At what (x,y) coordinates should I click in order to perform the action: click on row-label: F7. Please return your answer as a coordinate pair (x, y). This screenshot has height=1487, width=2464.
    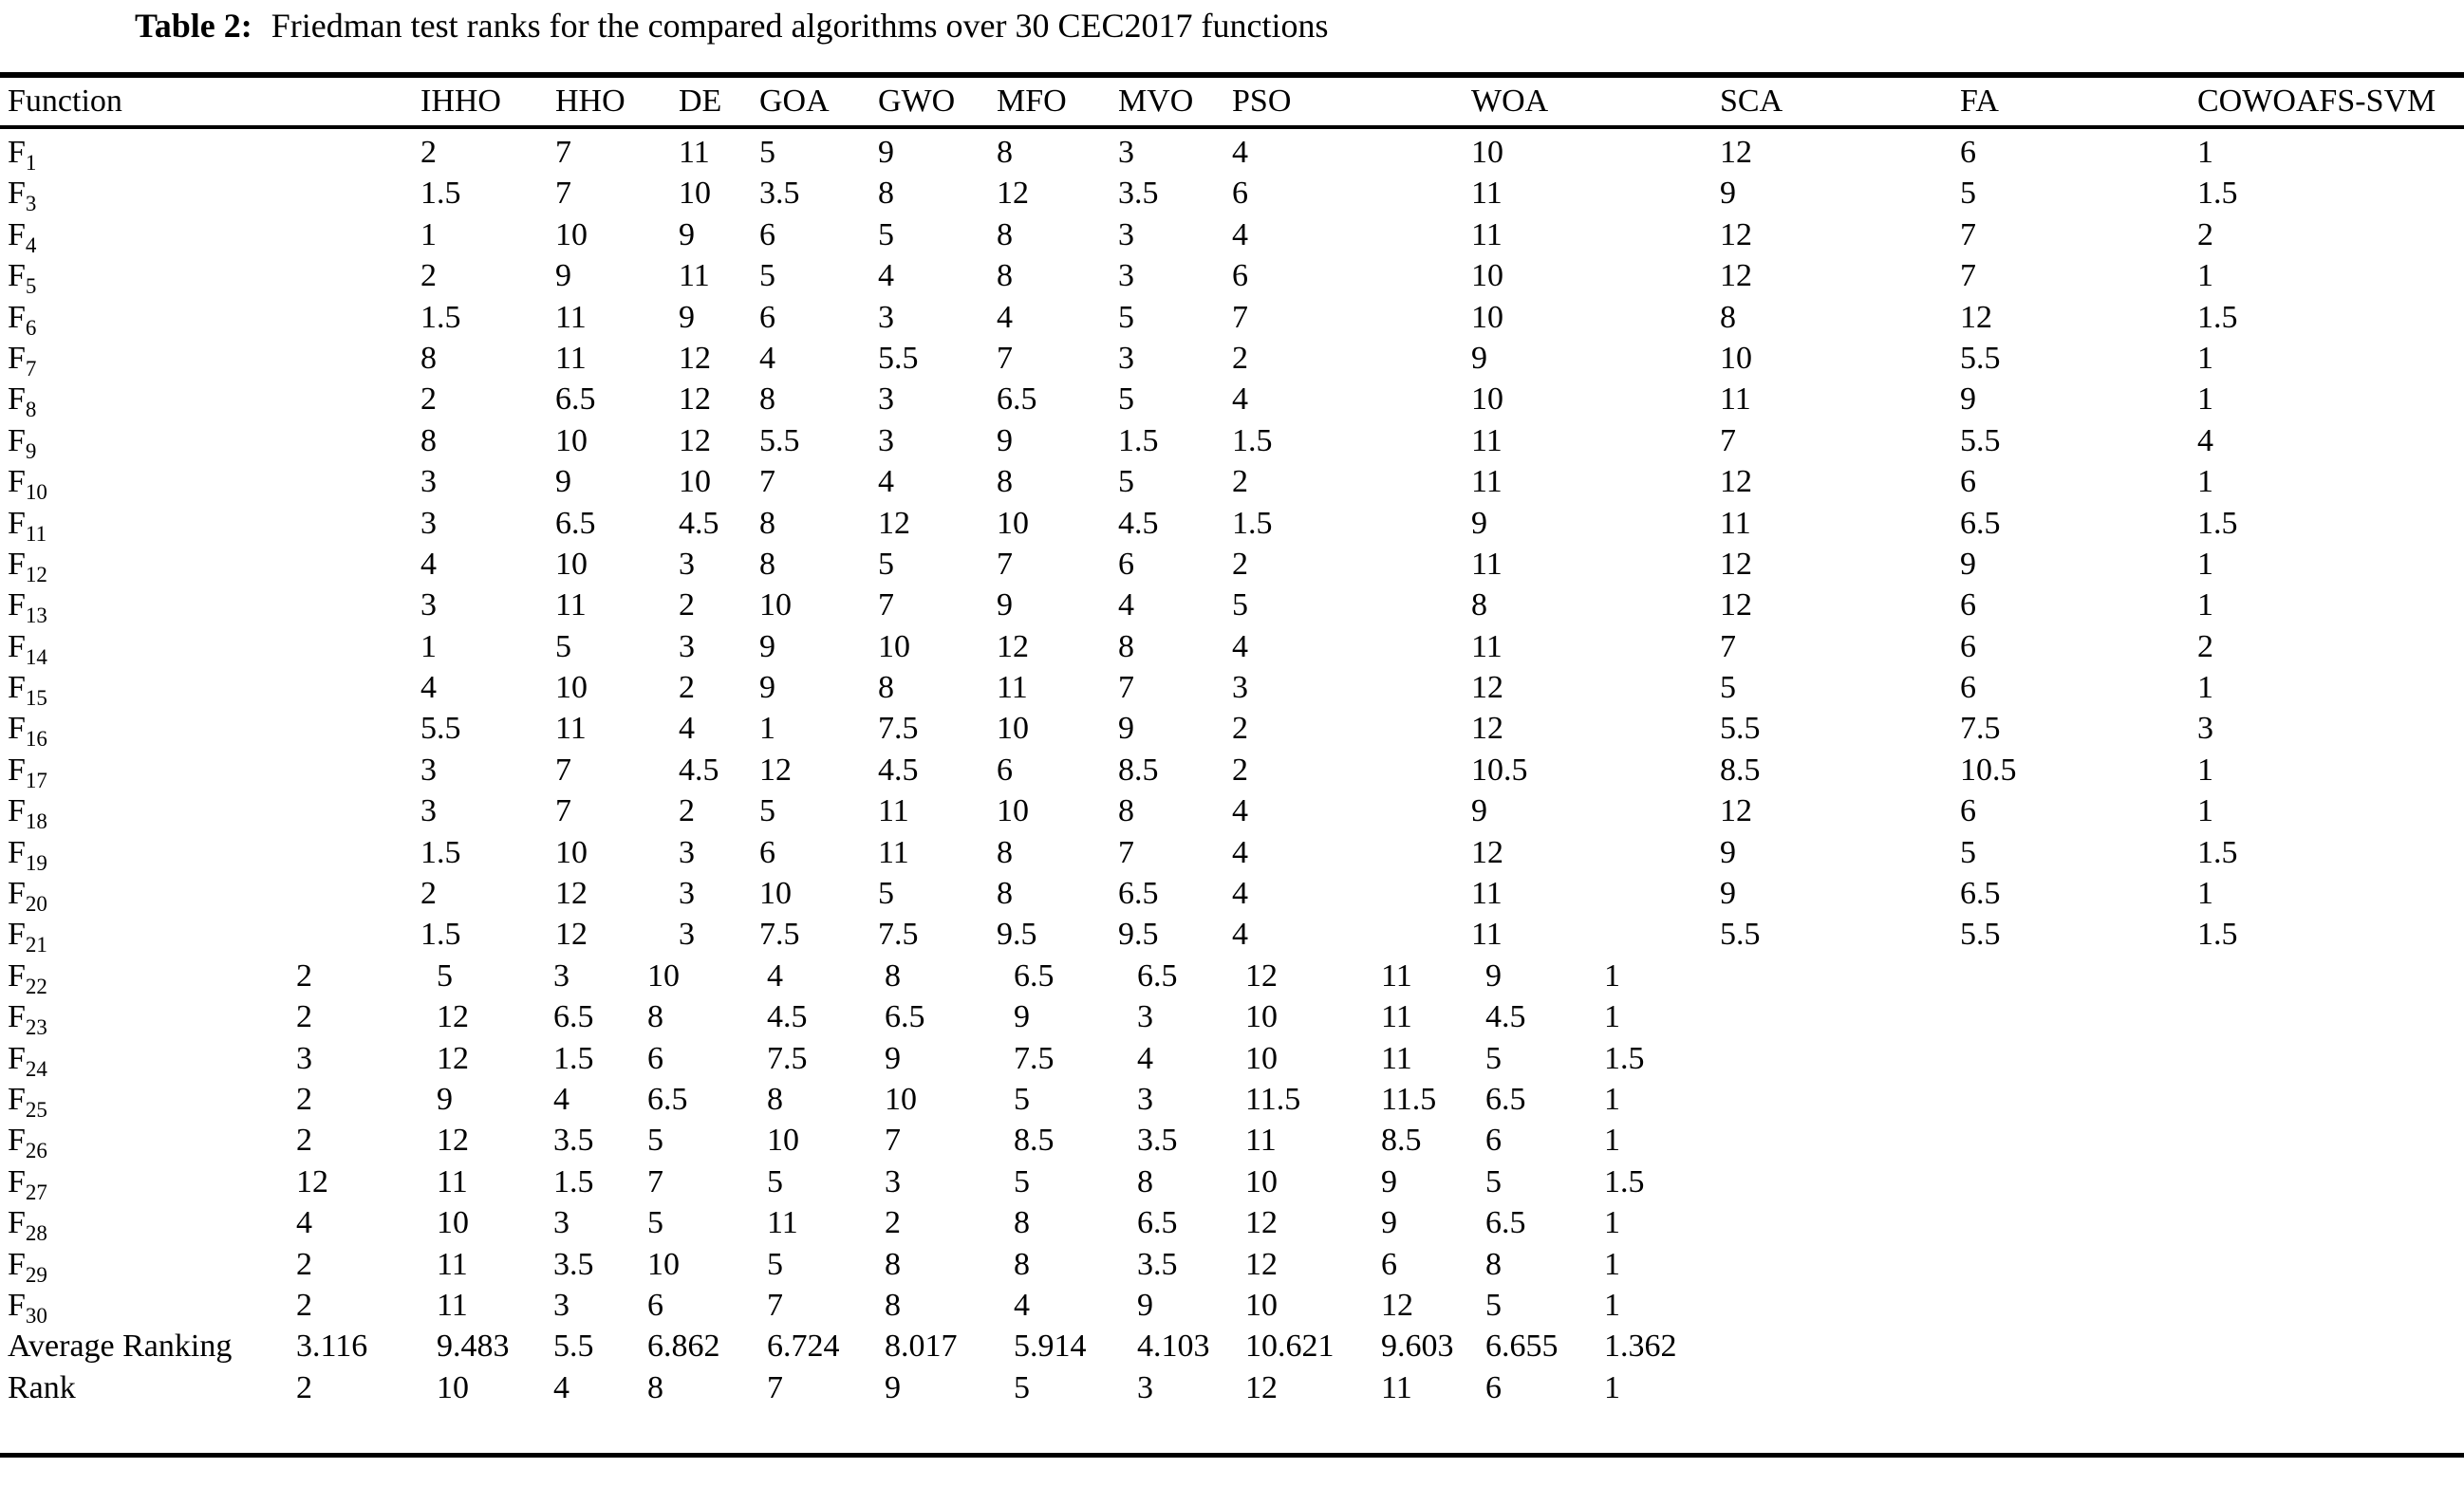
    Looking at the image, I should click on (22, 360).